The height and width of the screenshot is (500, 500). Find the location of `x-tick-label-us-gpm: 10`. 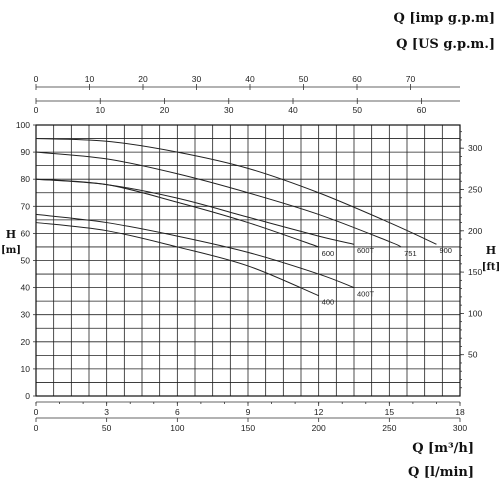

x-tick-label-us-gpm: 10 is located at coordinates (90, 79).